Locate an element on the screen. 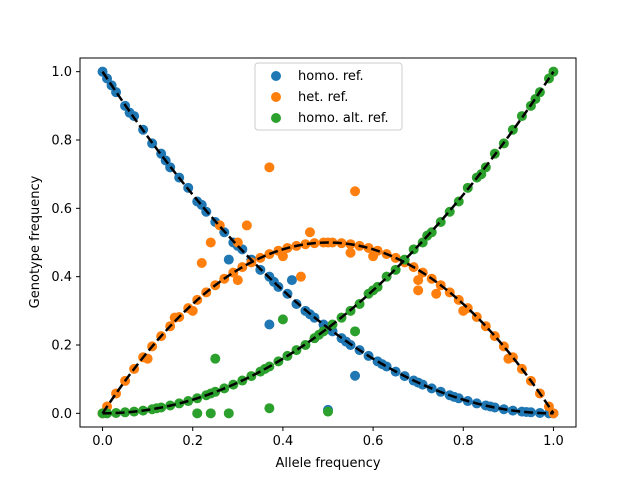  y-tick-label: 0.6 is located at coordinates (61, 209).